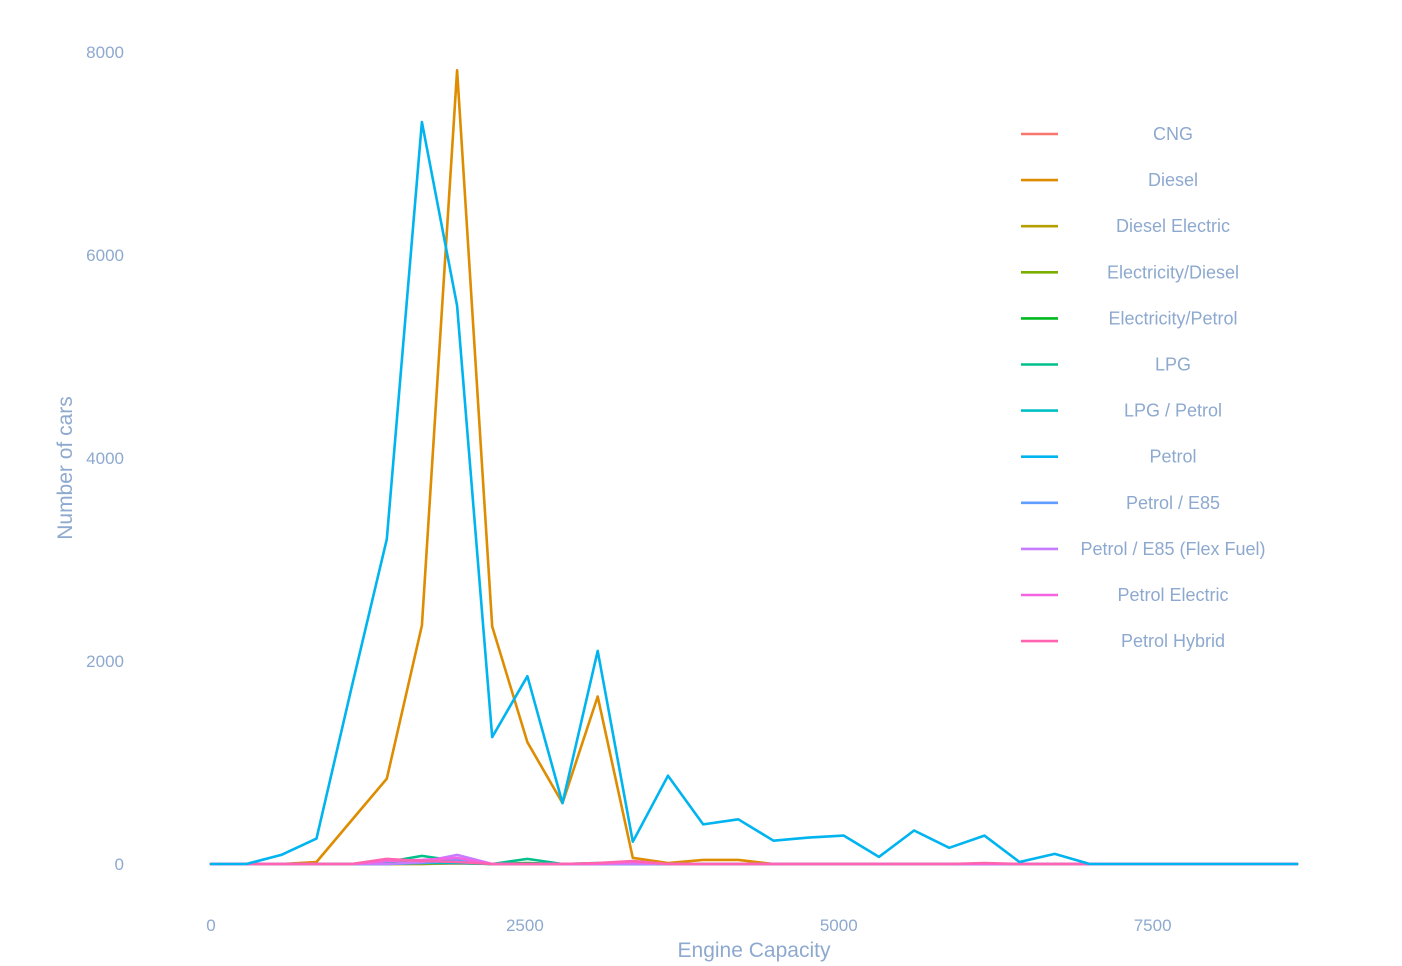 The width and height of the screenshot is (1402, 966). Describe the element at coordinates (105, 255) in the screenshot. I see `y-tick-label: 6000` at that location.